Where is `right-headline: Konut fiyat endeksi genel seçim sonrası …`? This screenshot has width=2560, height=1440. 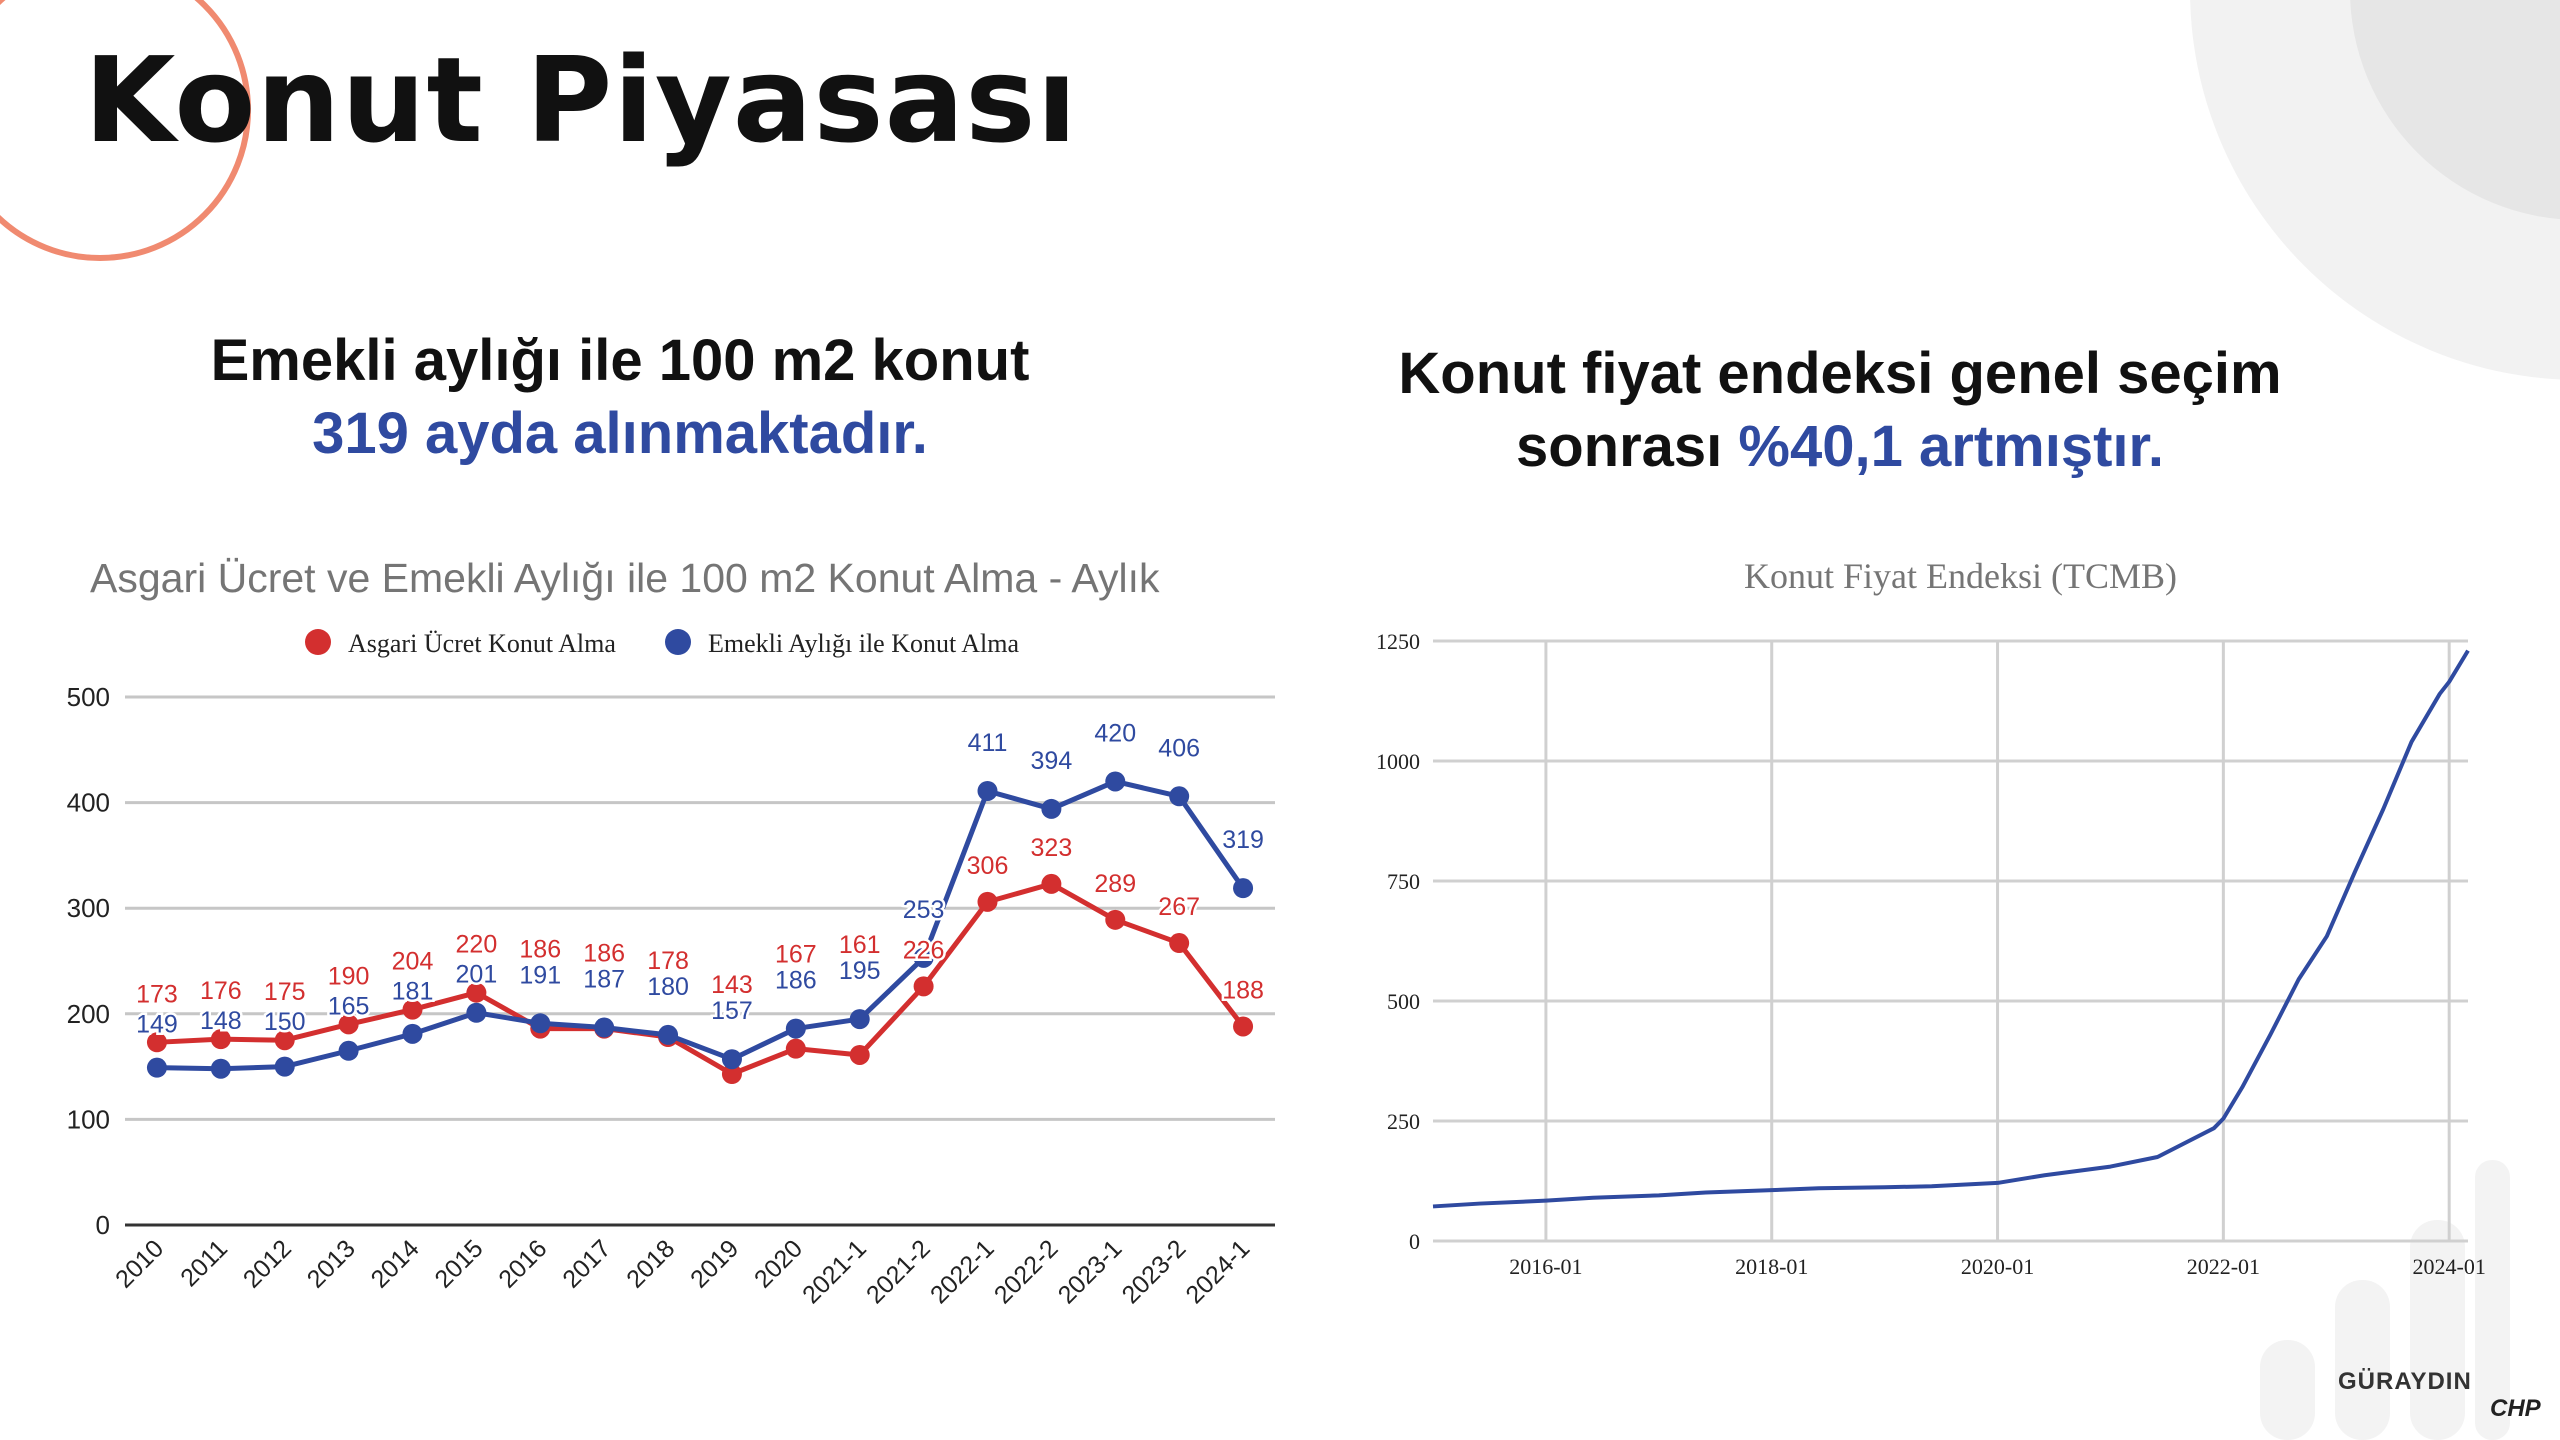
right-headline: Konut fiyat endeksi genel seçim sonrası … is located at coordinates (1840, 410).